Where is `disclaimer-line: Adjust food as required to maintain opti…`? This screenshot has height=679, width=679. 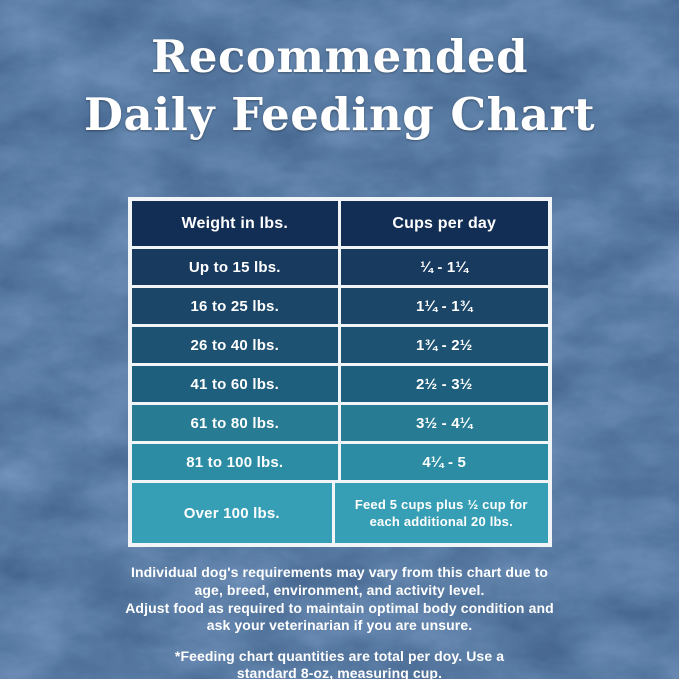 disclaimer-line: Adjust food as required to maintain opti… is located at coordinates (339, 607).